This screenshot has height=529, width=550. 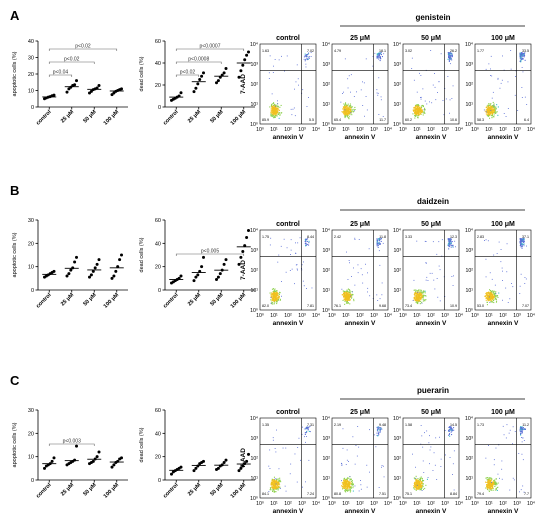 I want to click on y-tick-label: 10⁰, so click(x=254, y=311).